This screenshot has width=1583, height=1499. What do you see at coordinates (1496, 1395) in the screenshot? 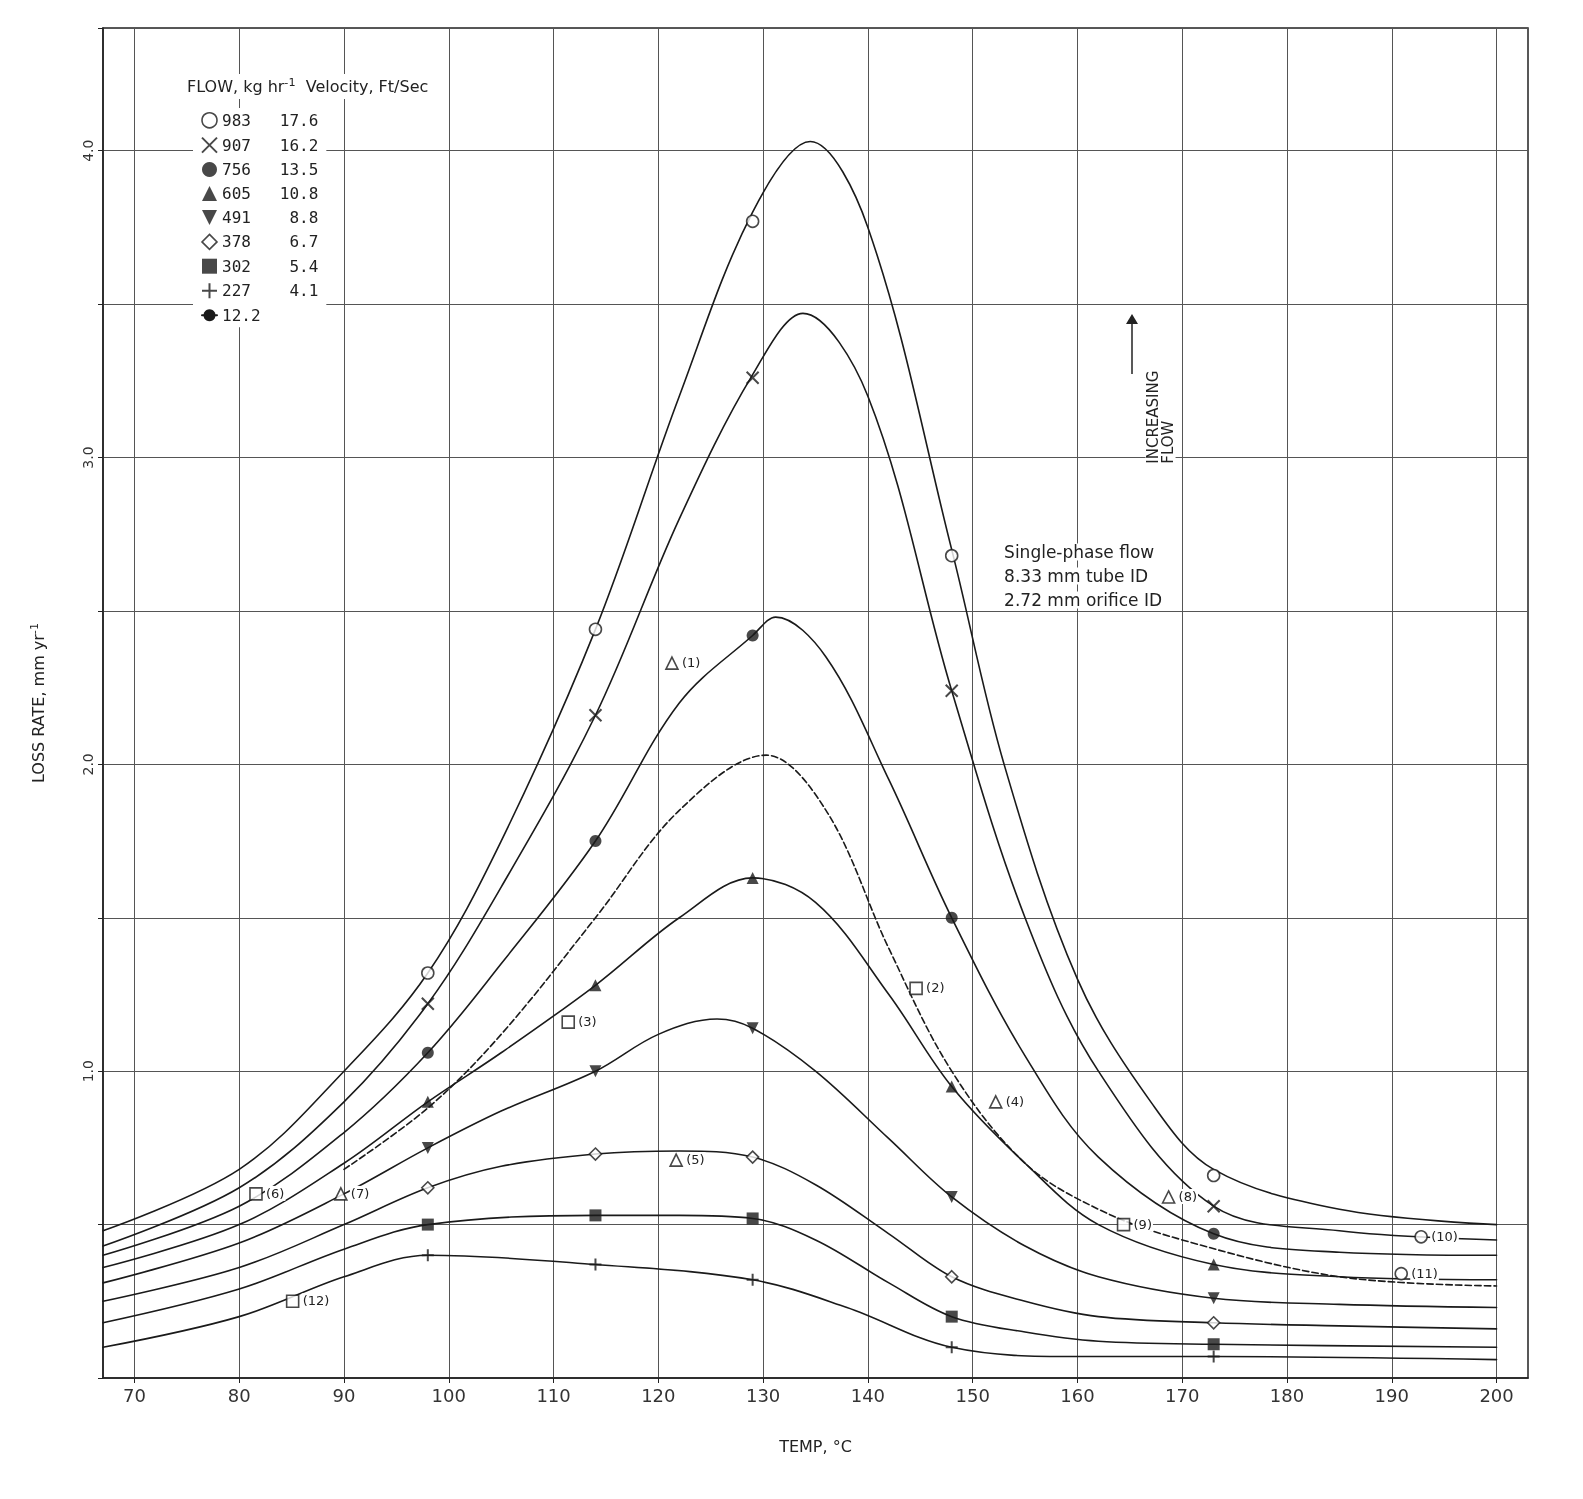
I see `x-tick-label: 200` at bounding box center [1496, 1395].